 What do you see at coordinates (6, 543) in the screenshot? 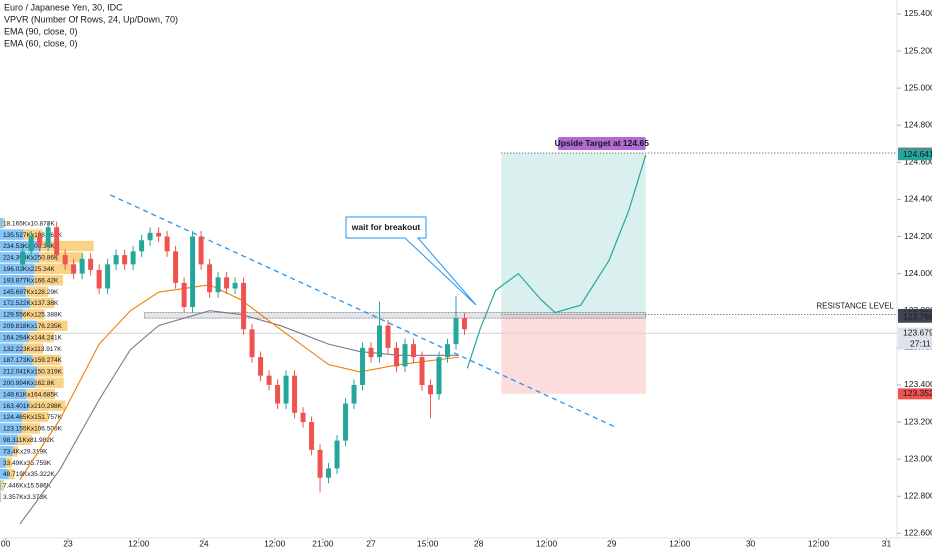
I see `x-tick-label: 00` at bounding box center [6, 543].